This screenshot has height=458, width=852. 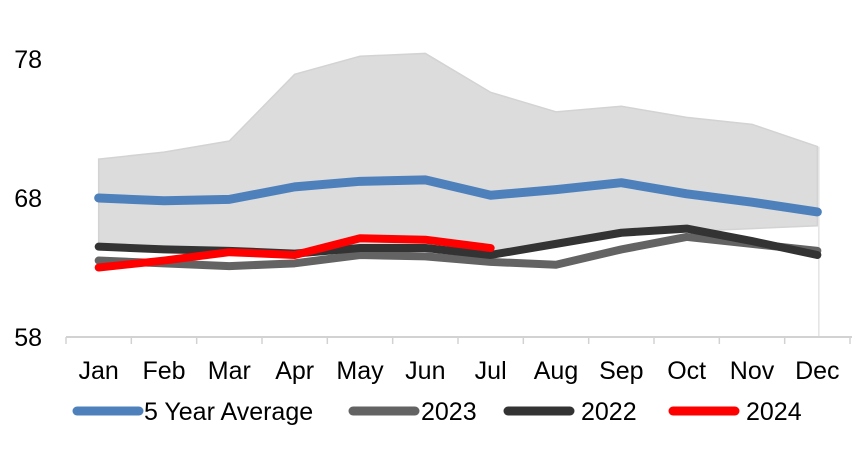 What do you see at coordinates (774, 412) in the screenshot?
I see `legend-label-2024: 2024` at bounding box center [774, 412].